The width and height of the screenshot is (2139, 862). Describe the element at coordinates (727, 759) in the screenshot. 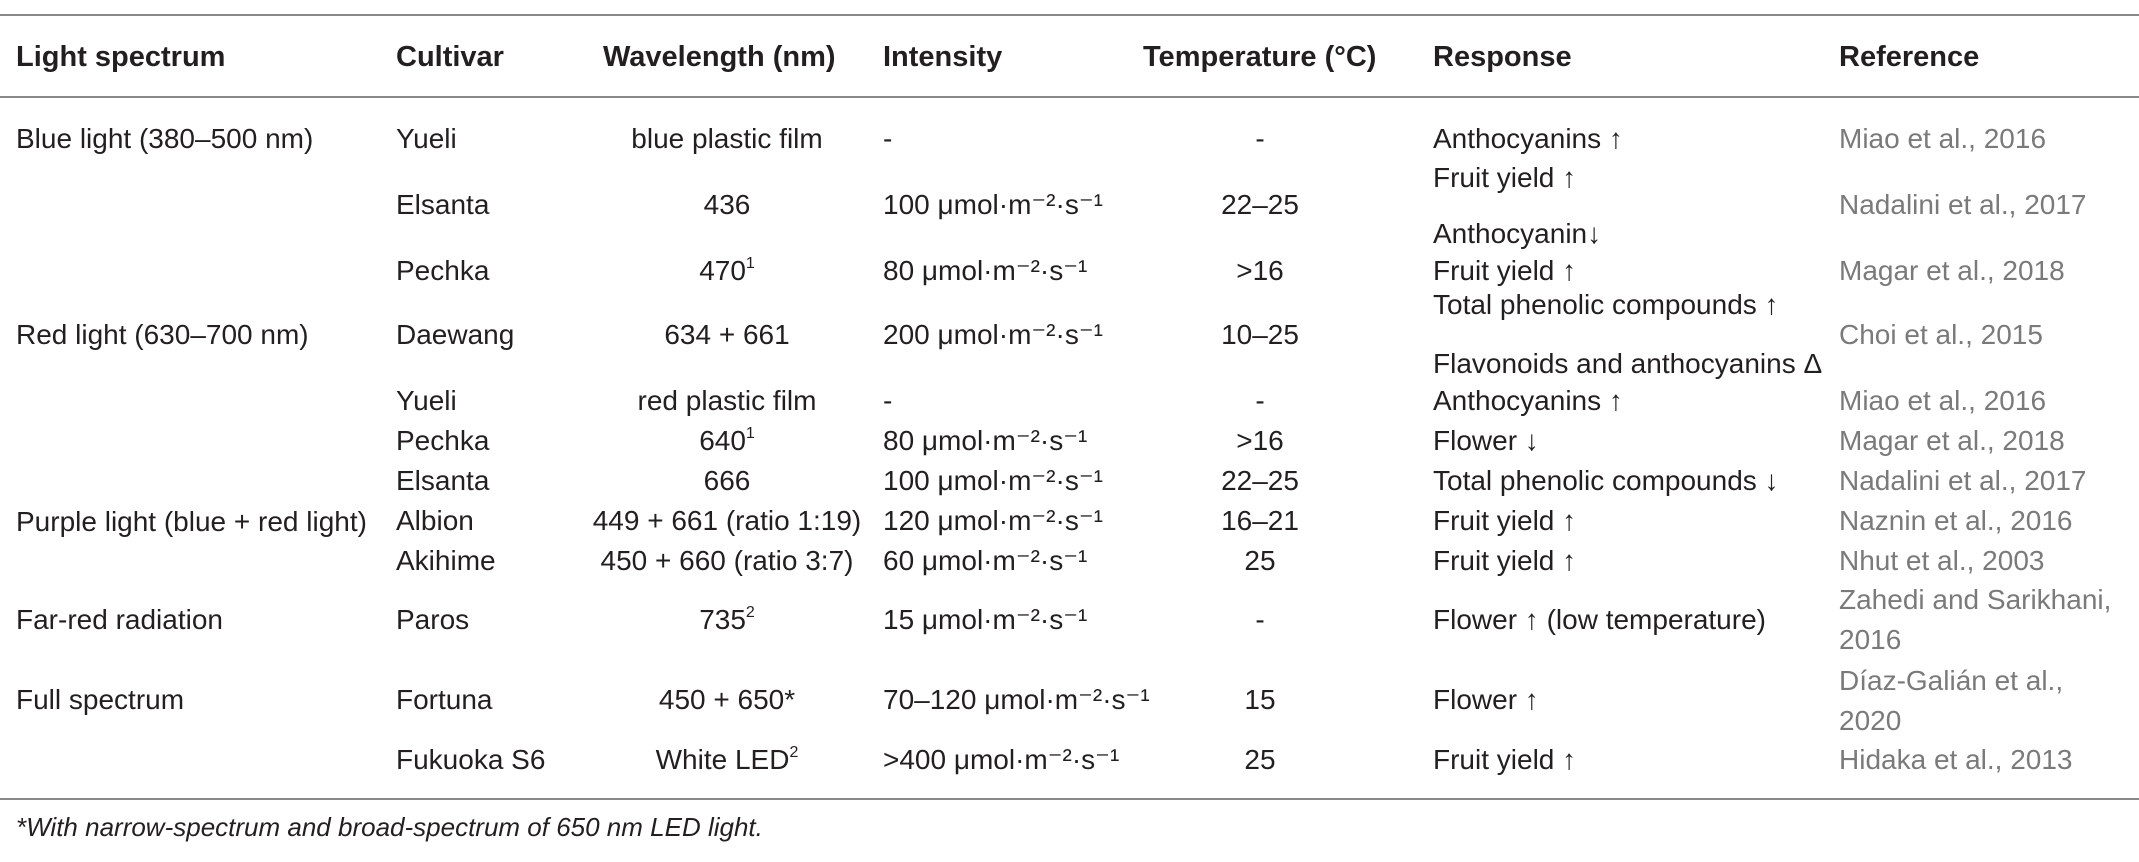

I see `wavelength-cell: White LED2` at that location.